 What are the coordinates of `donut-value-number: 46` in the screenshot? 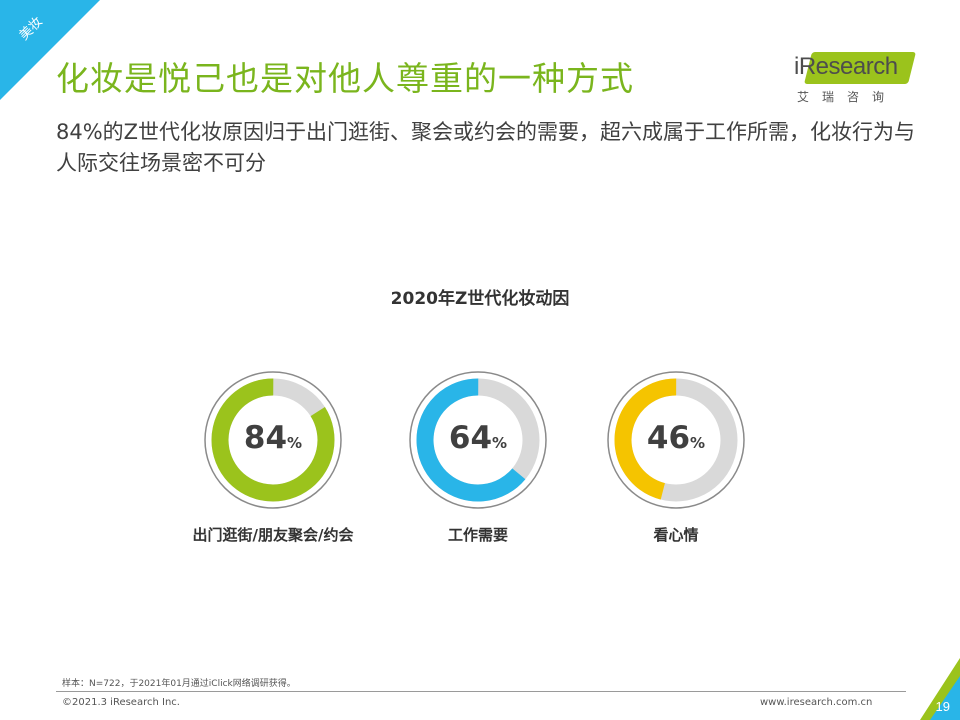 It's located at (668, 438).